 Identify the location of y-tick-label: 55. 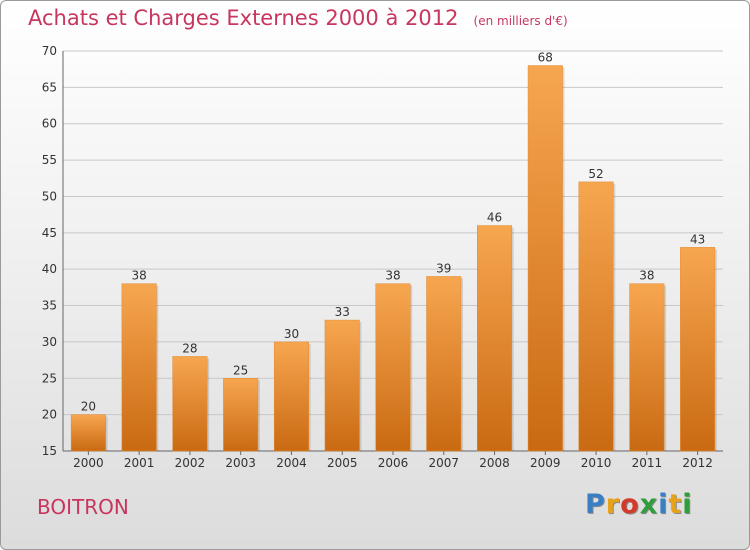
(49, 160).